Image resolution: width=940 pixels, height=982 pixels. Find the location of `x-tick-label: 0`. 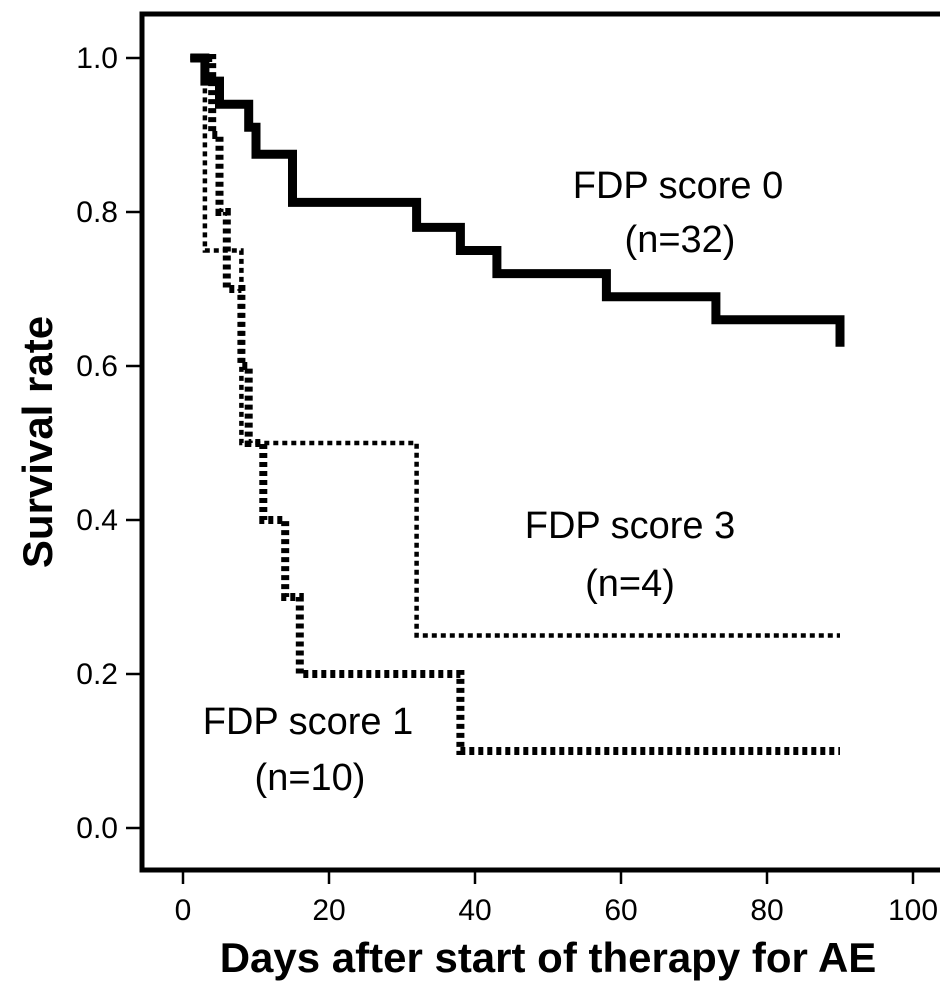

x-tick-label: 0 is located at coordinates (183, 910).